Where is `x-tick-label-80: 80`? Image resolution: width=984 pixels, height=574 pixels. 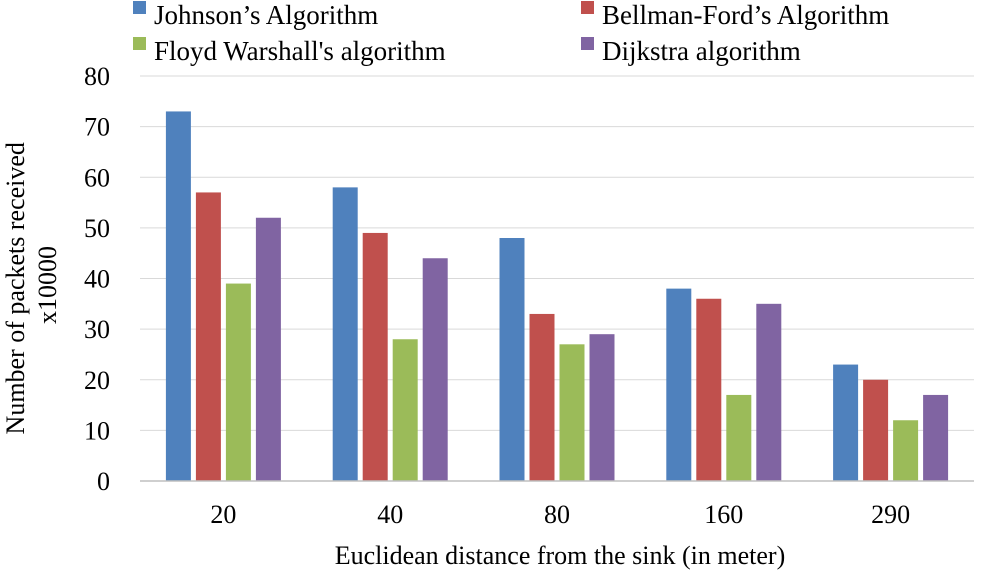
x-tick-label-80: 80 is located at coordinates (557, 514).